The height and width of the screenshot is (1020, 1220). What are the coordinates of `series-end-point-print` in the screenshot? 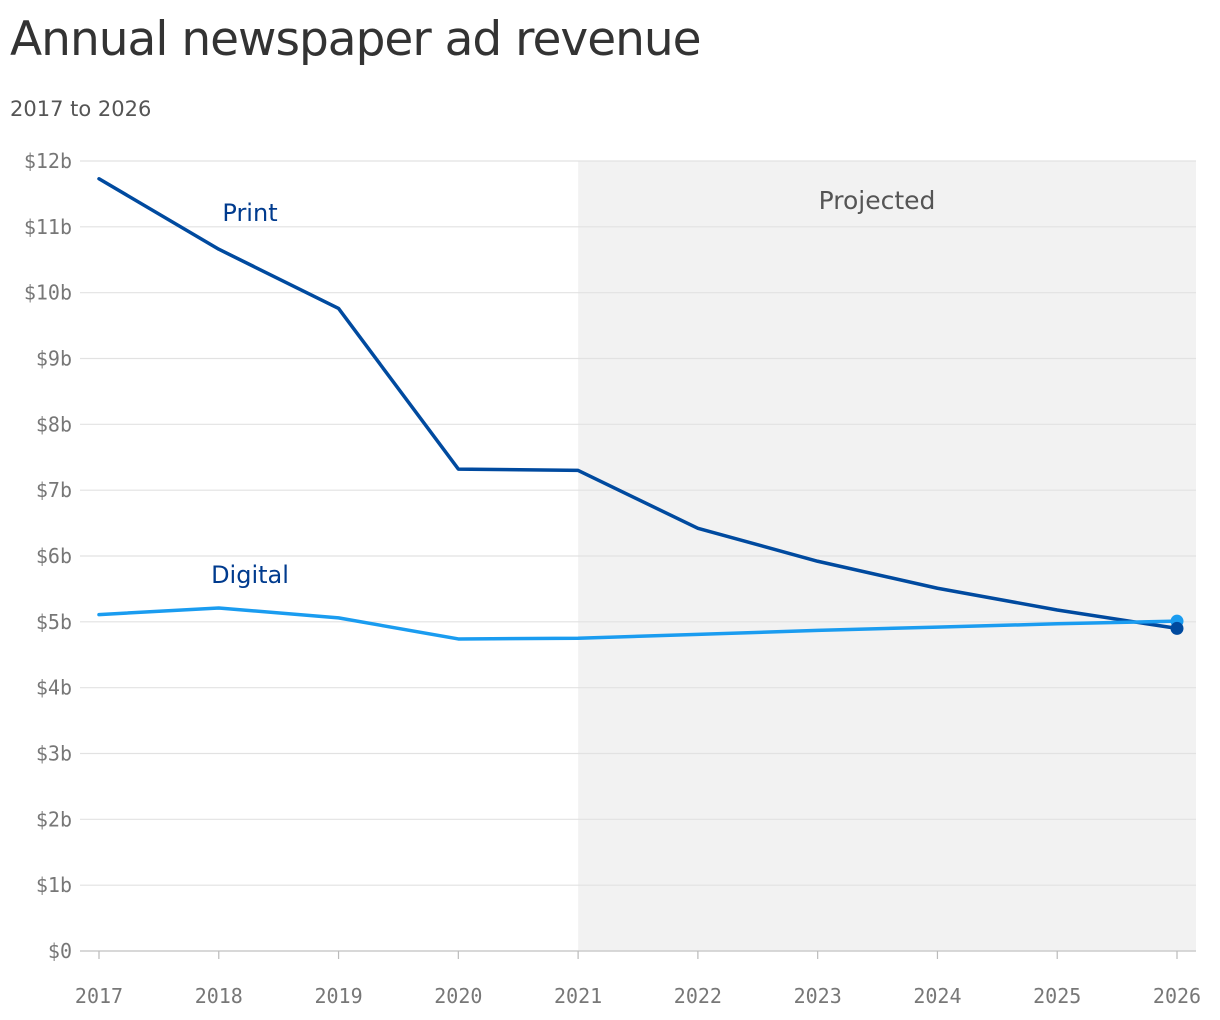 It's located at (1177, 628).